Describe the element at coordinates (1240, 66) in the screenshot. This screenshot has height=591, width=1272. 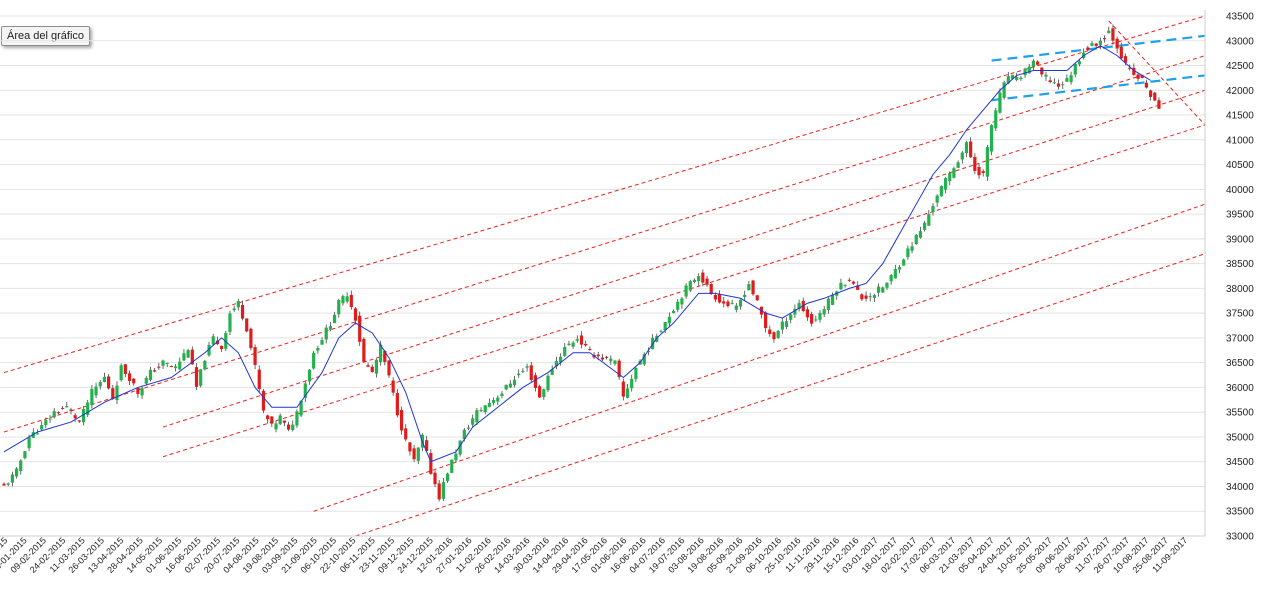
I see `y-tick-label: 42500` at that location.